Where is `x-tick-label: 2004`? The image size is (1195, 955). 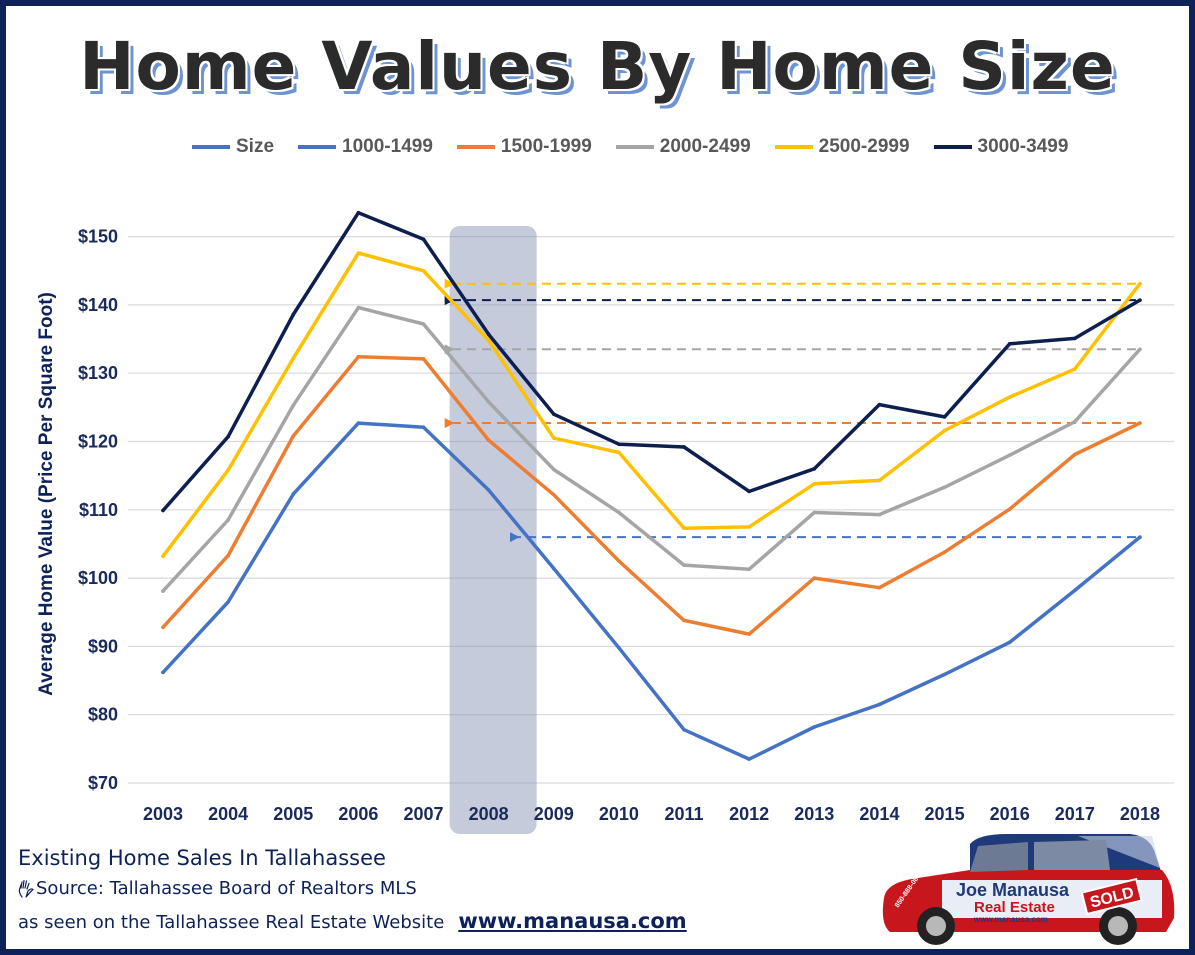 x-tick-label: 2004 is located at coordinates (228, 814).